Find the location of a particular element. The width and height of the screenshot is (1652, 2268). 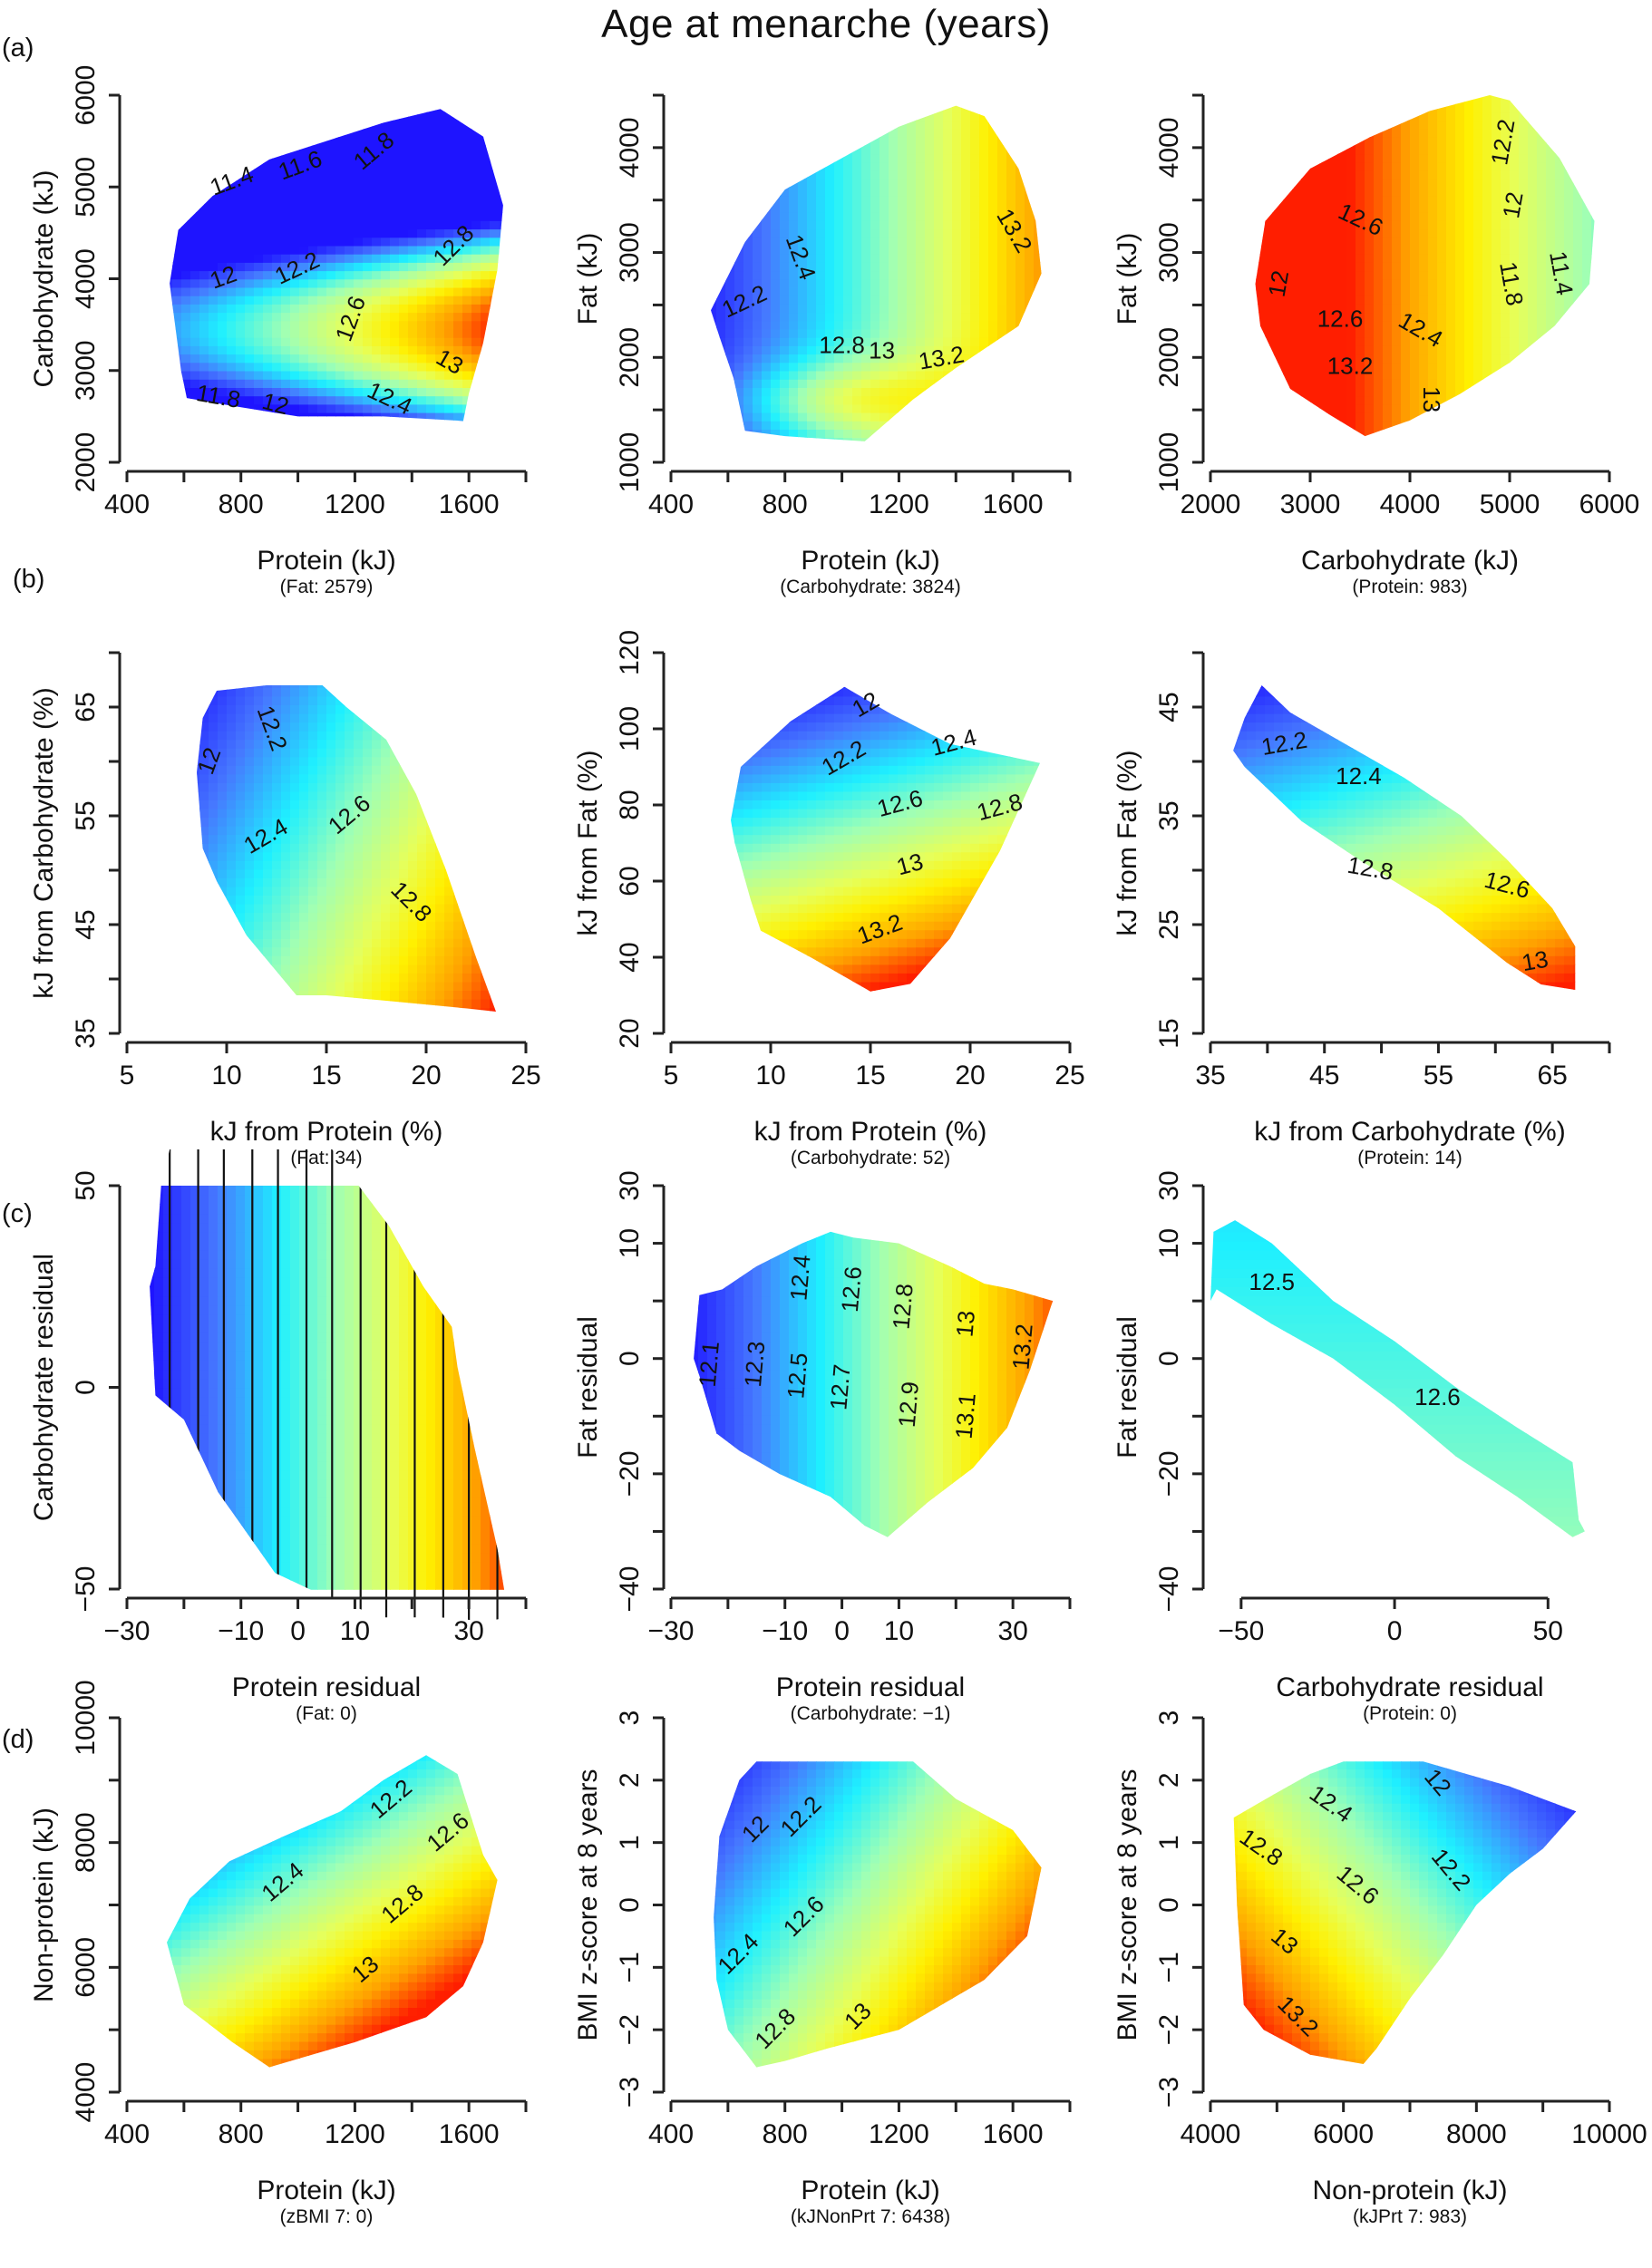

y-tick-label: −2 is located at coordinates (630, 2030).